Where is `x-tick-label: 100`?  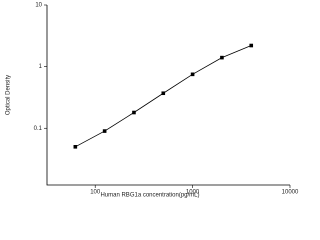
x-tick-label: 100 is located at coordinates (95, 193).